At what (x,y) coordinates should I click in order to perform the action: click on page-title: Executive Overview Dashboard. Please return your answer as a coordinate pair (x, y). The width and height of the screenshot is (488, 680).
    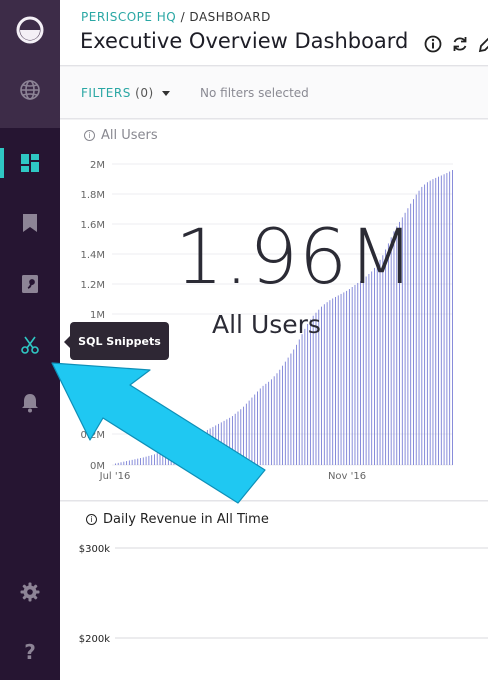
    Looking at the image, I should click on (244, 41).